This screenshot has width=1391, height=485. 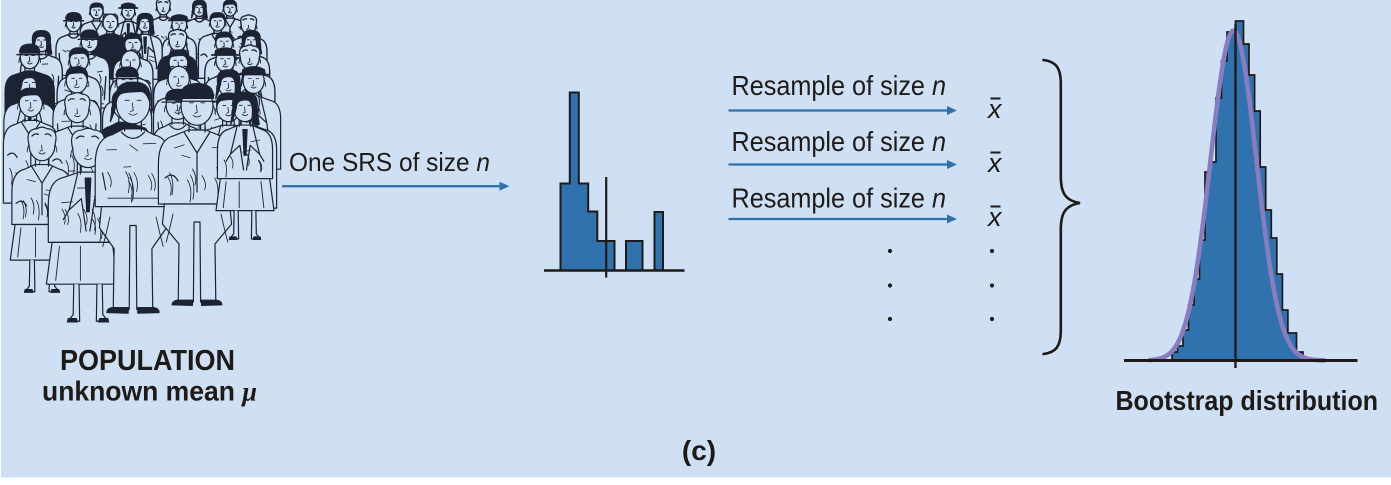 I want to click on svg-text: Bootstrap distribution, so click(x=1247, y=400).